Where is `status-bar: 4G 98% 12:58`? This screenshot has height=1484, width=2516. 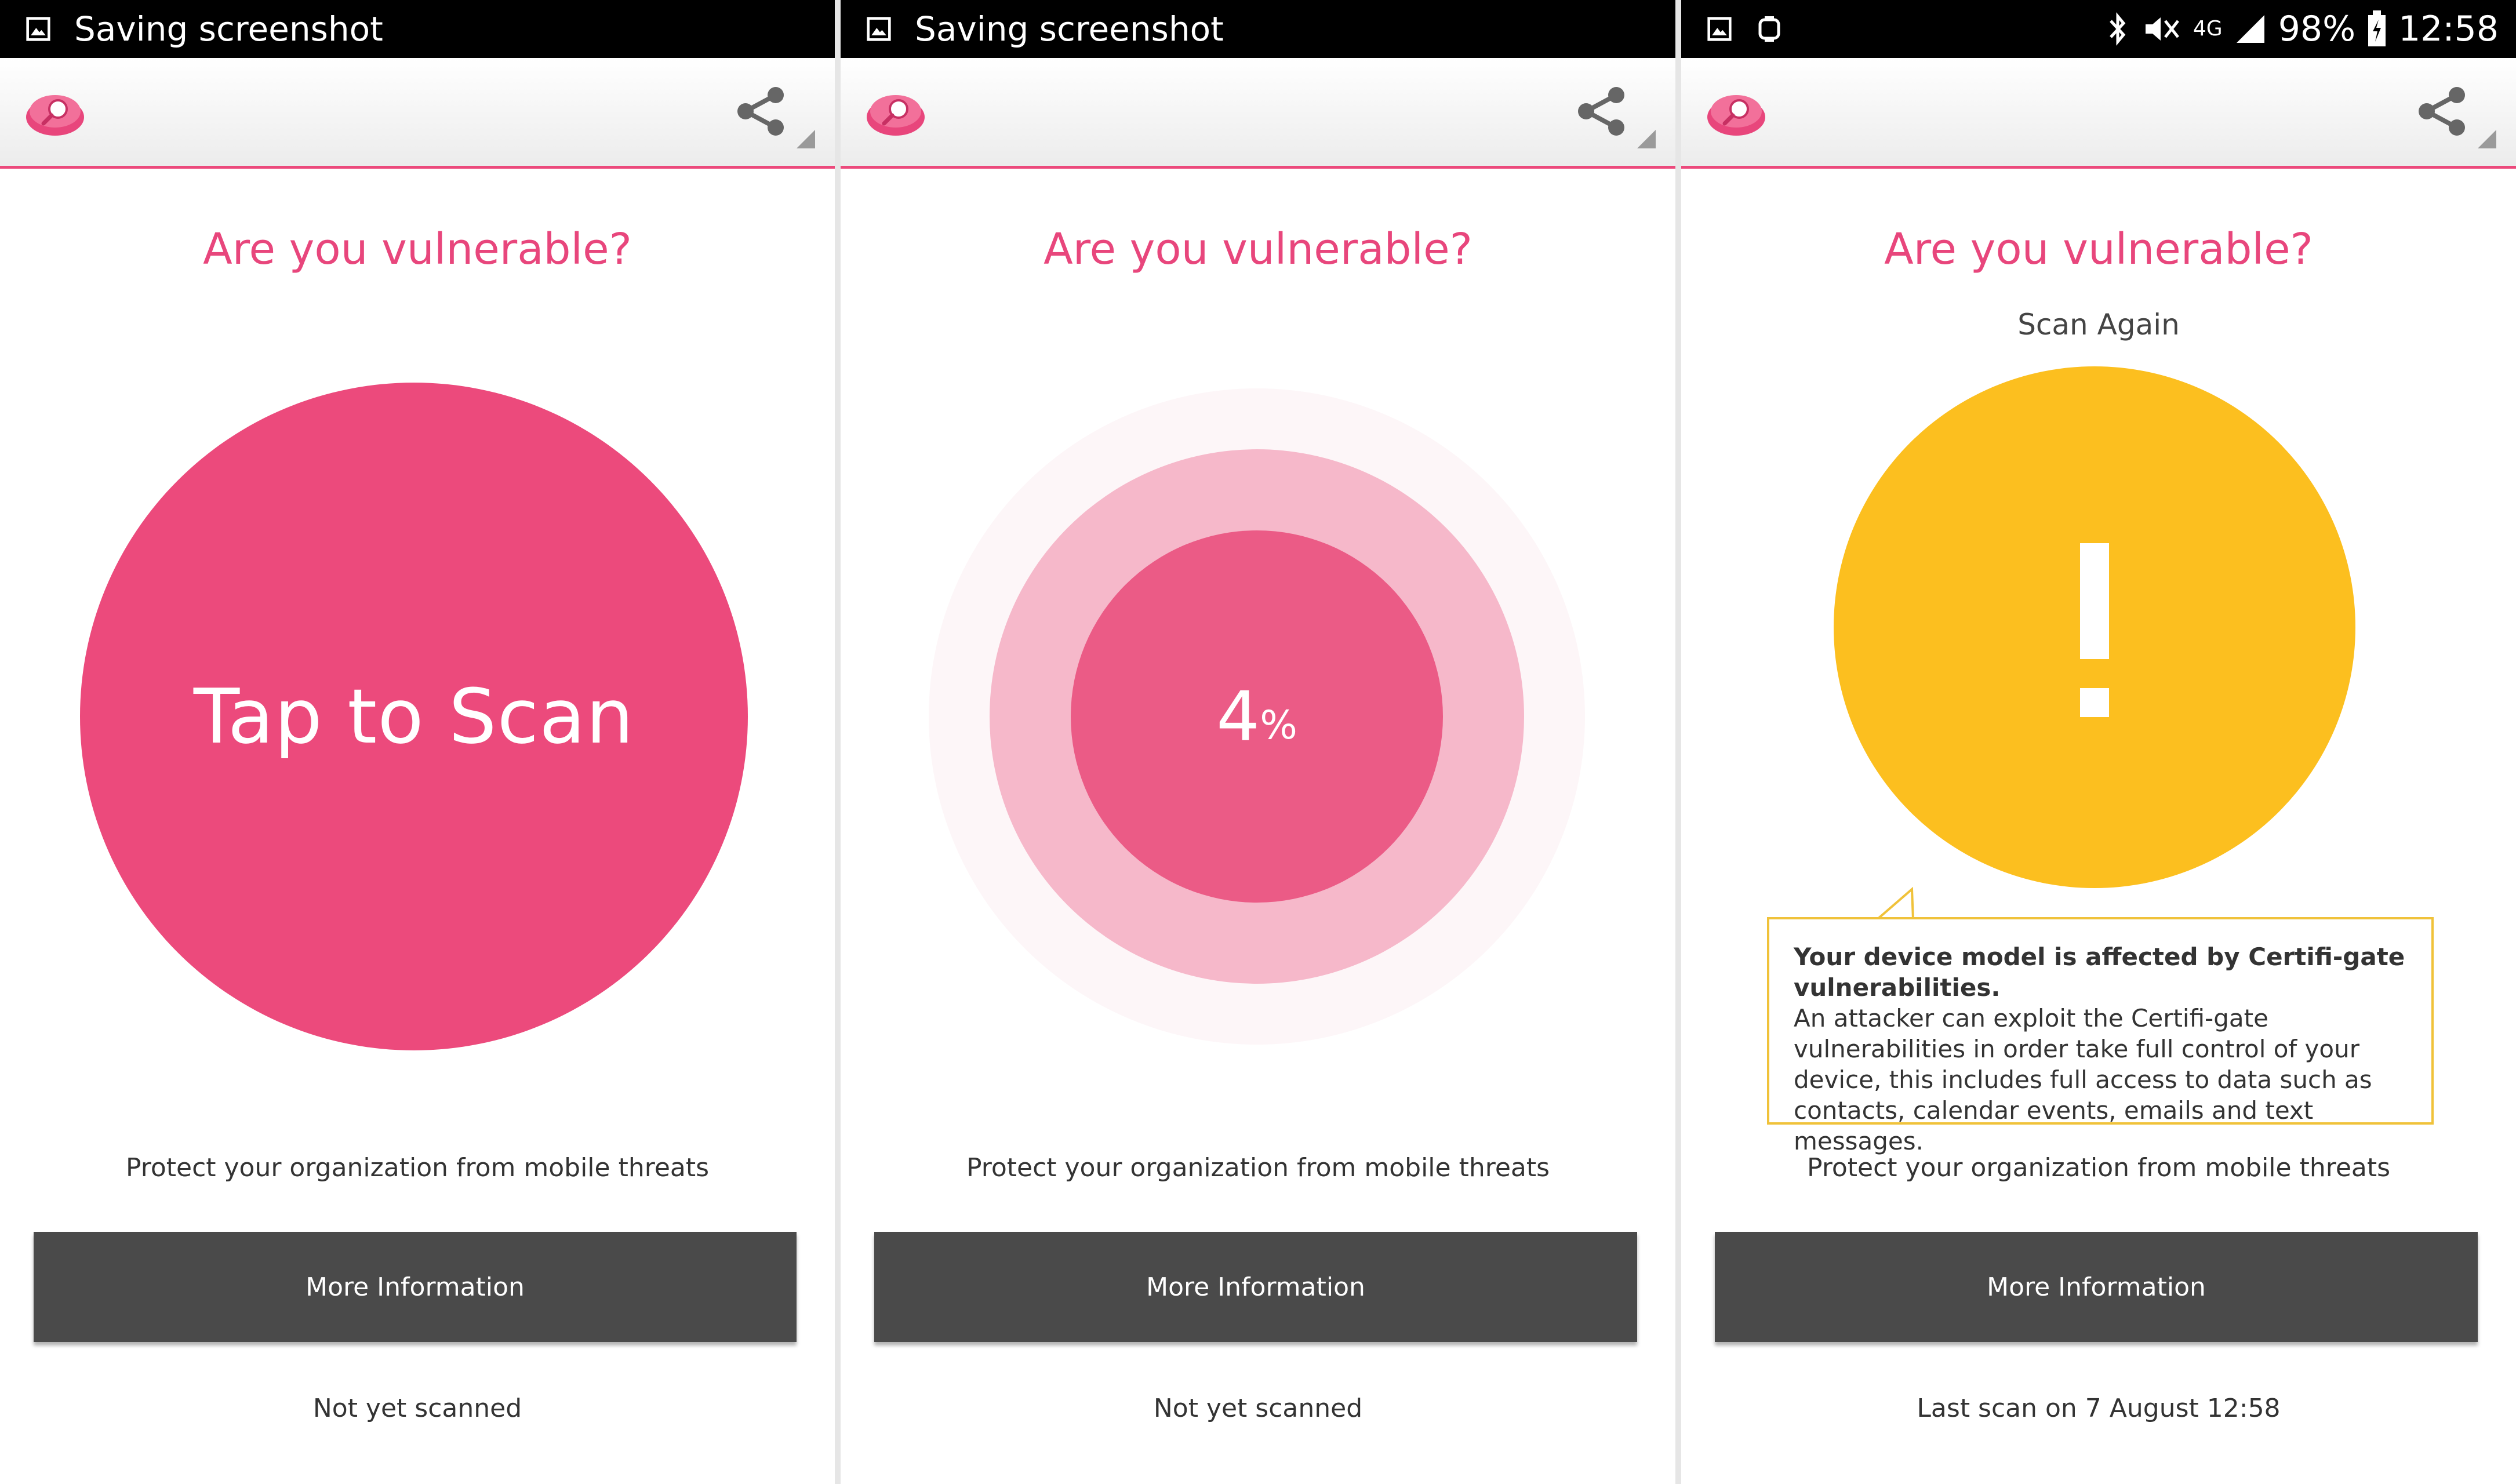
status-bar: 4G 98% 12:58 is located at coordinates (2098, 29).